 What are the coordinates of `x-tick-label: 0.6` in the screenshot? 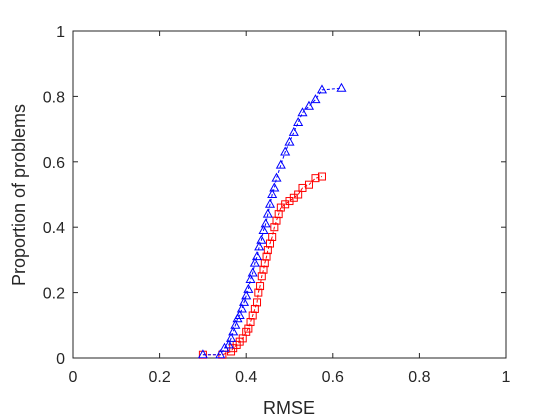 It's located at (333, 377).